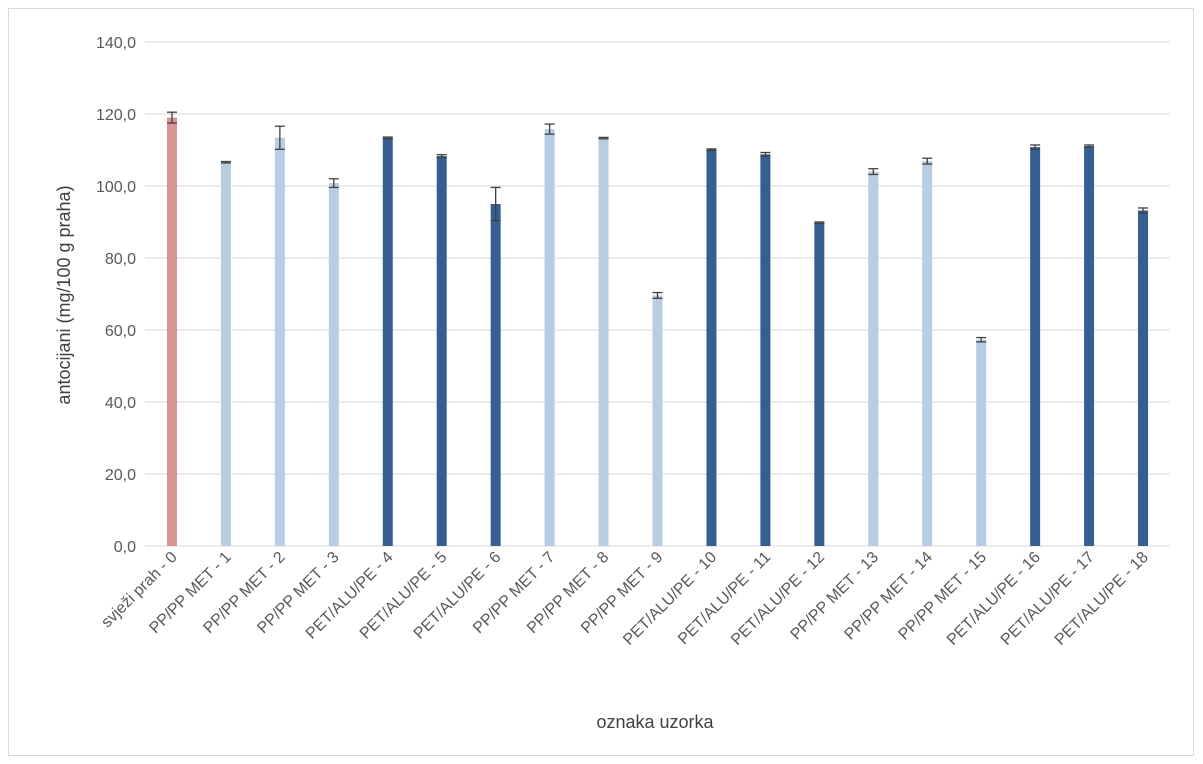 This screenshot has height=764, width=1203. Describe the element at coordinates (670, 599) in the screenshot. I see `x-tick-label: PET/ALU/PE - 10` at that location.